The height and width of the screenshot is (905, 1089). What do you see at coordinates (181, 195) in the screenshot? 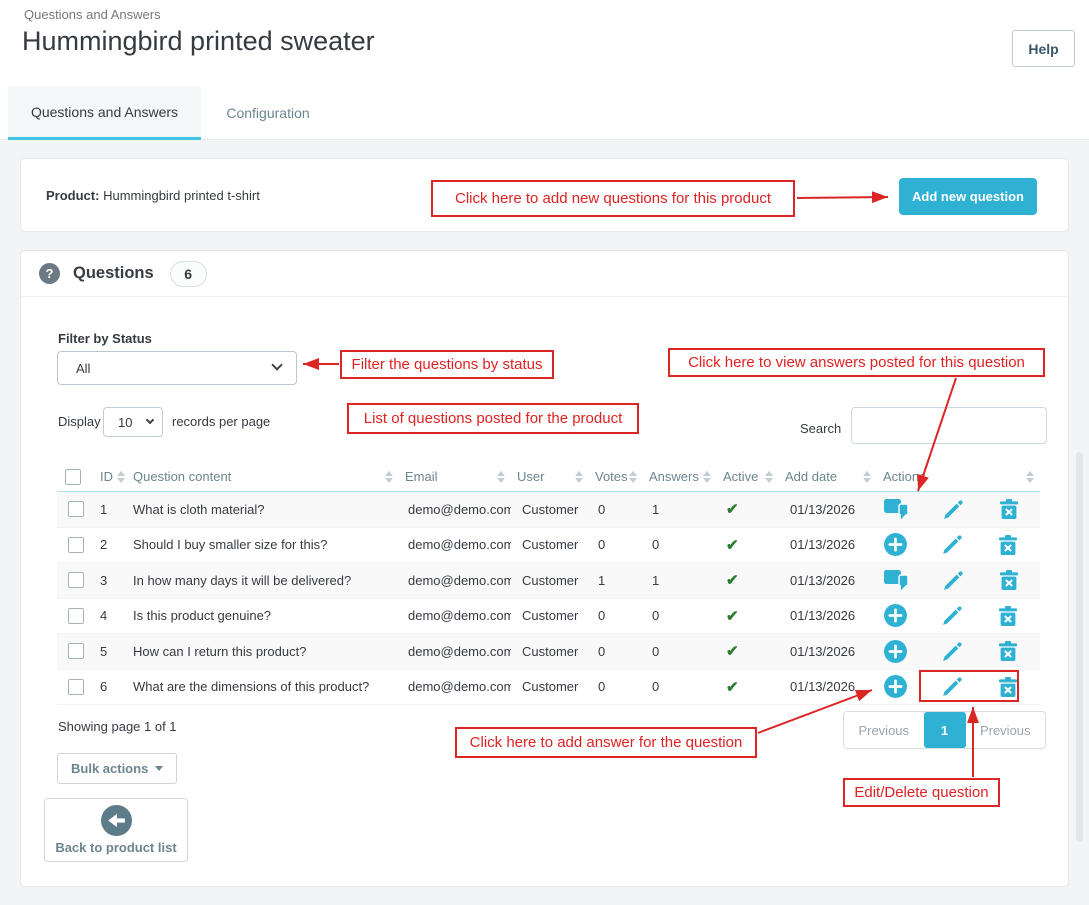
I see `product-name: Hummingbird printed t-shirt` at bounding box center [181, 195].